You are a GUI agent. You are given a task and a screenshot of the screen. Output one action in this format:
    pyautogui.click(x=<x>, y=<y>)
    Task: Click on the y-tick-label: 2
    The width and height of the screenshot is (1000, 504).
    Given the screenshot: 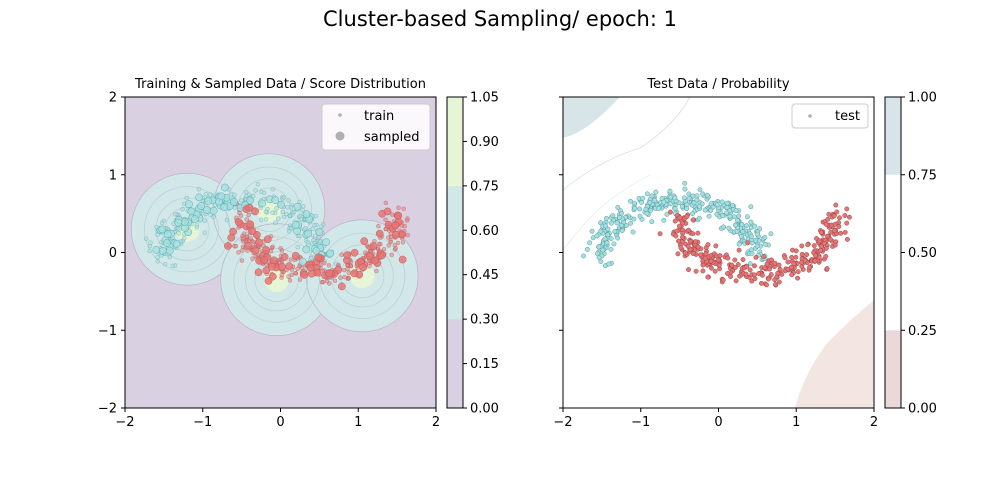 What is the action you would take?
    pyautogui.click(x=113, y=98)
    